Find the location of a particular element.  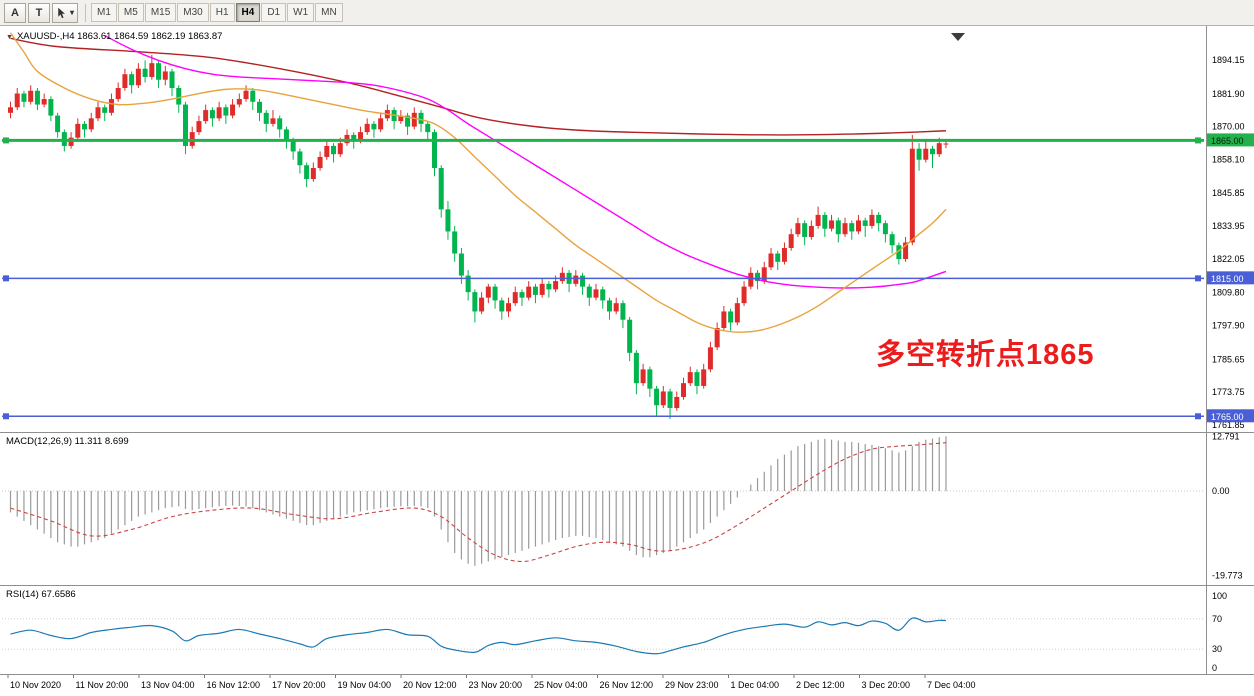

rsi-panel: 100 70 30 0 is located at coordinates (627, 630).